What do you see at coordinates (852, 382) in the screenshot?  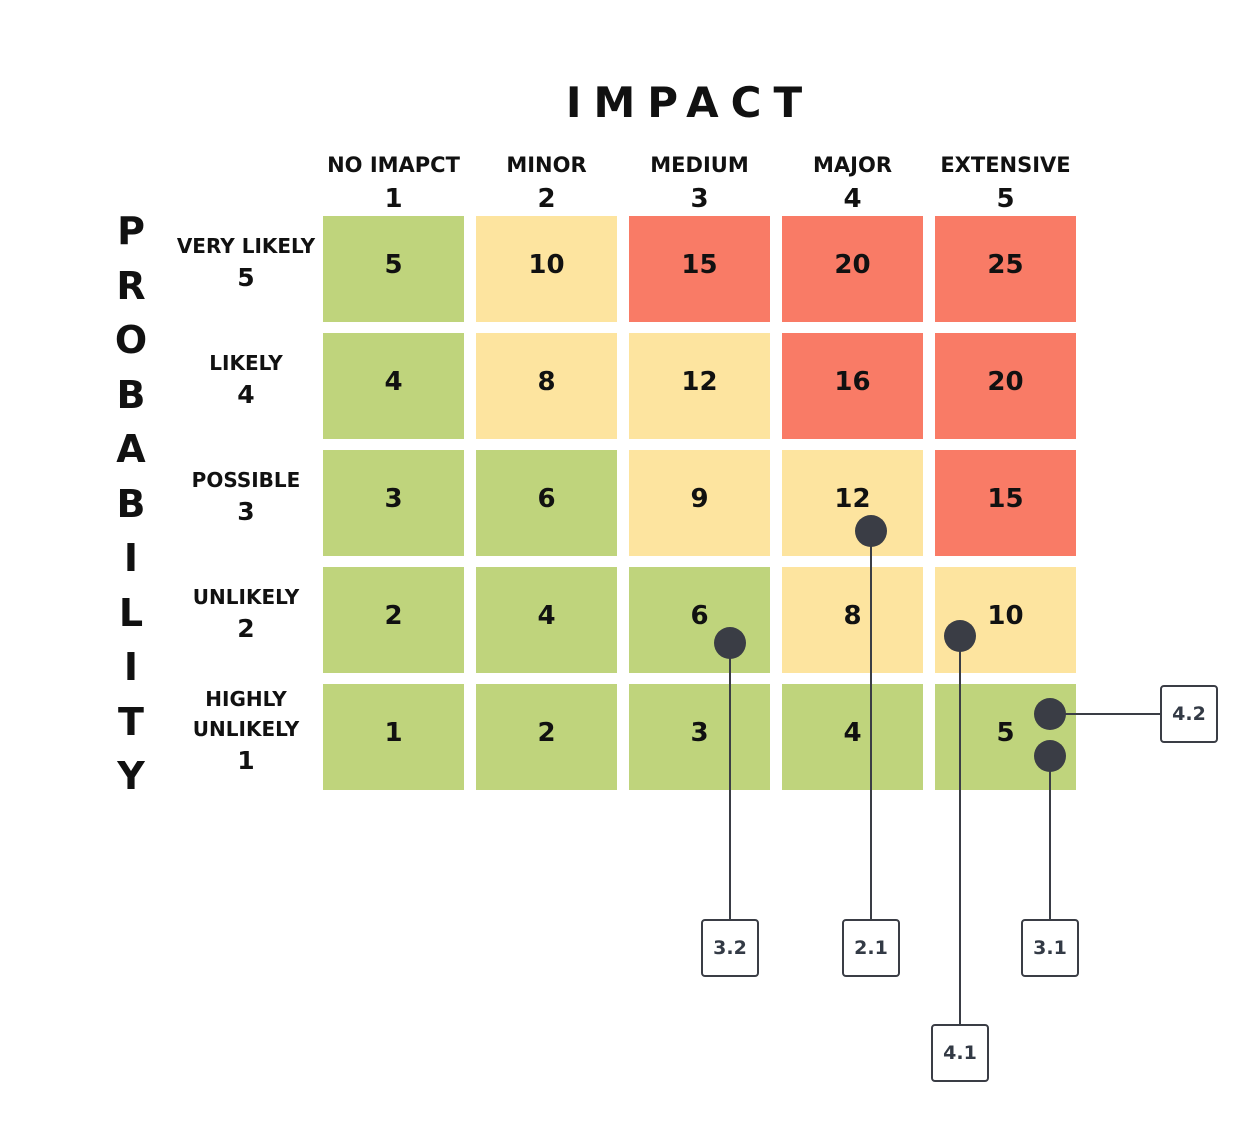 I see `risk-score: 16` at bounding box center [852, 382].